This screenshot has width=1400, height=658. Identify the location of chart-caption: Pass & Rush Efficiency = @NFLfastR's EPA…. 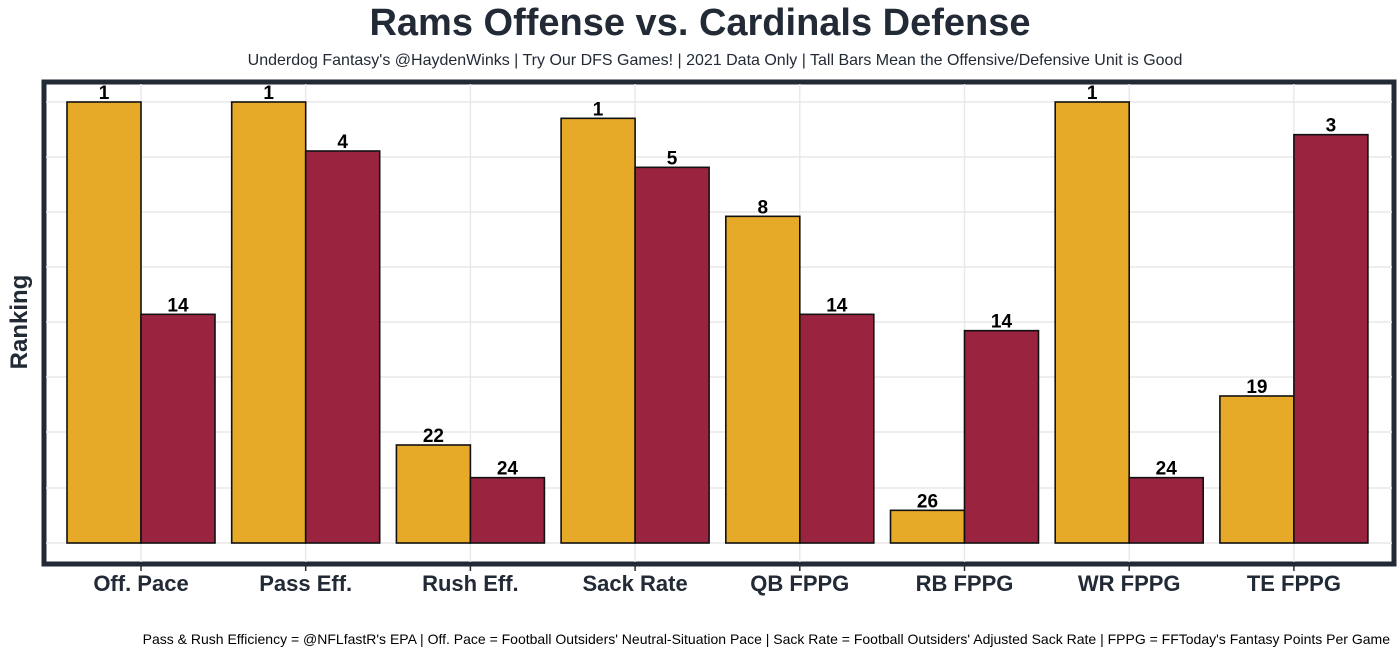
(766, 639).